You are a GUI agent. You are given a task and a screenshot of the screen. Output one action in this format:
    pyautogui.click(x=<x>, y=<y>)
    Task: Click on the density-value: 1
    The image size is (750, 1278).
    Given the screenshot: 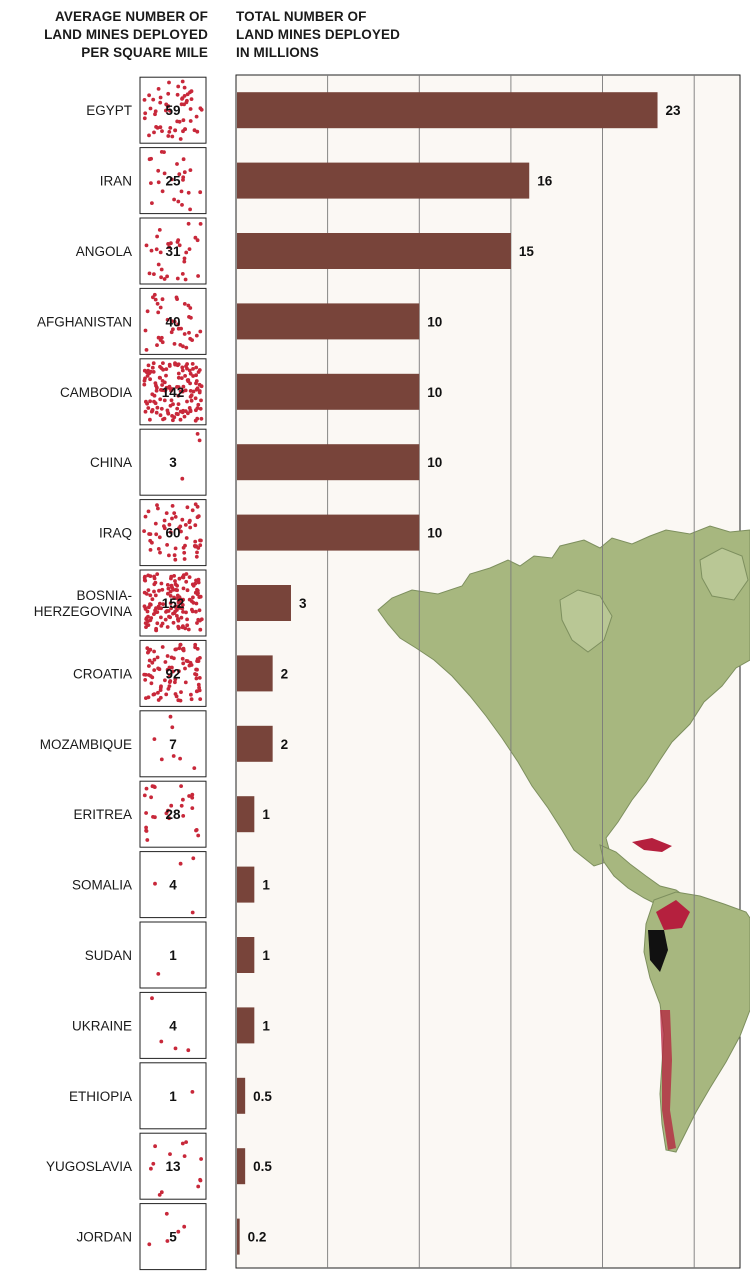 What is the action you would take?
    pyautogui.click(x=173, y=955)
    